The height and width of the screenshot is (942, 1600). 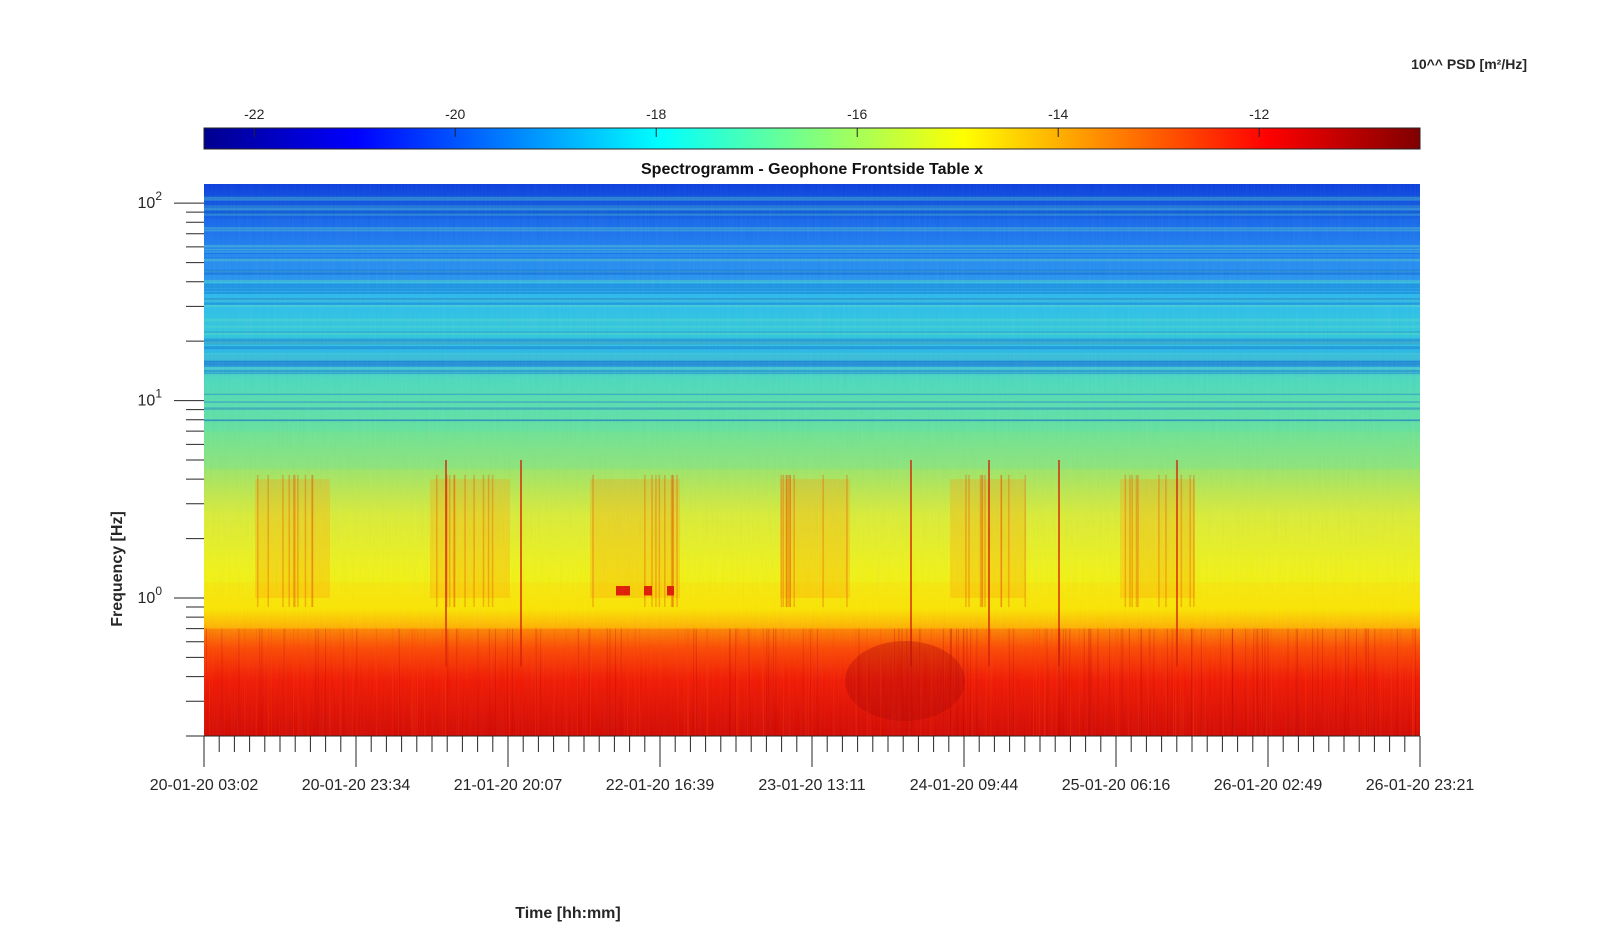 What do you see at coordinates (204, 785) in the screenshot?
I see `x-tick-label: 20-01-20 03:02` at bounding box center [204, 785].